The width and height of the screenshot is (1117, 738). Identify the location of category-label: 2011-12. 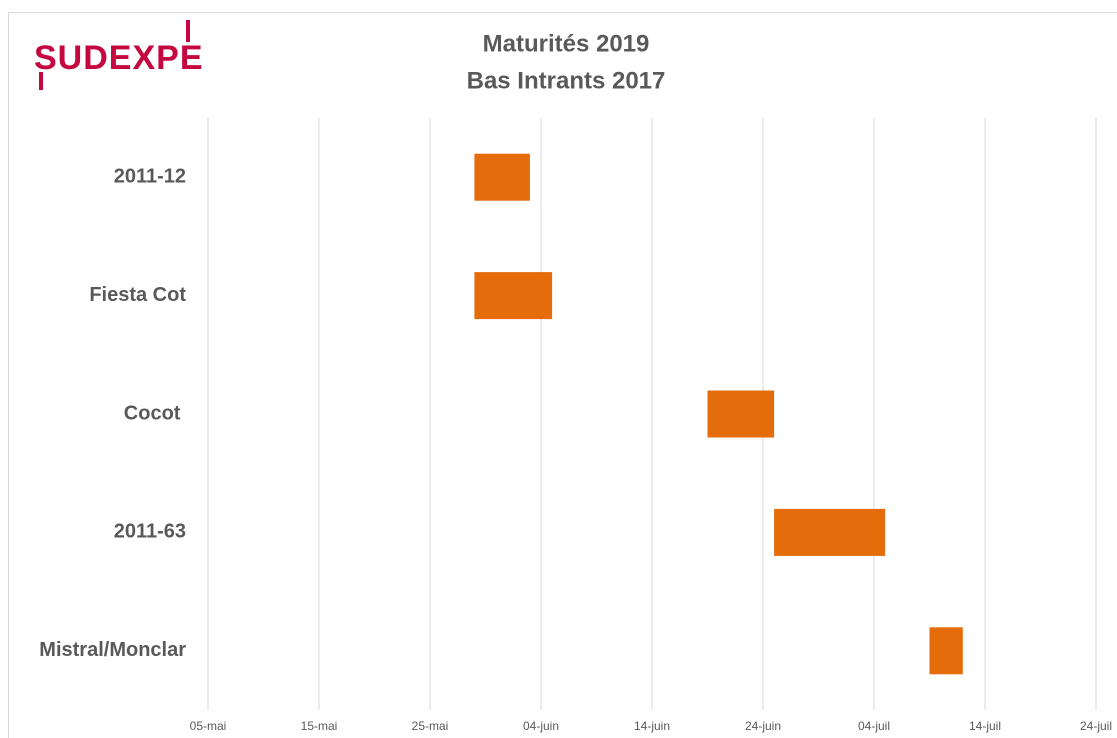
(150, 176).